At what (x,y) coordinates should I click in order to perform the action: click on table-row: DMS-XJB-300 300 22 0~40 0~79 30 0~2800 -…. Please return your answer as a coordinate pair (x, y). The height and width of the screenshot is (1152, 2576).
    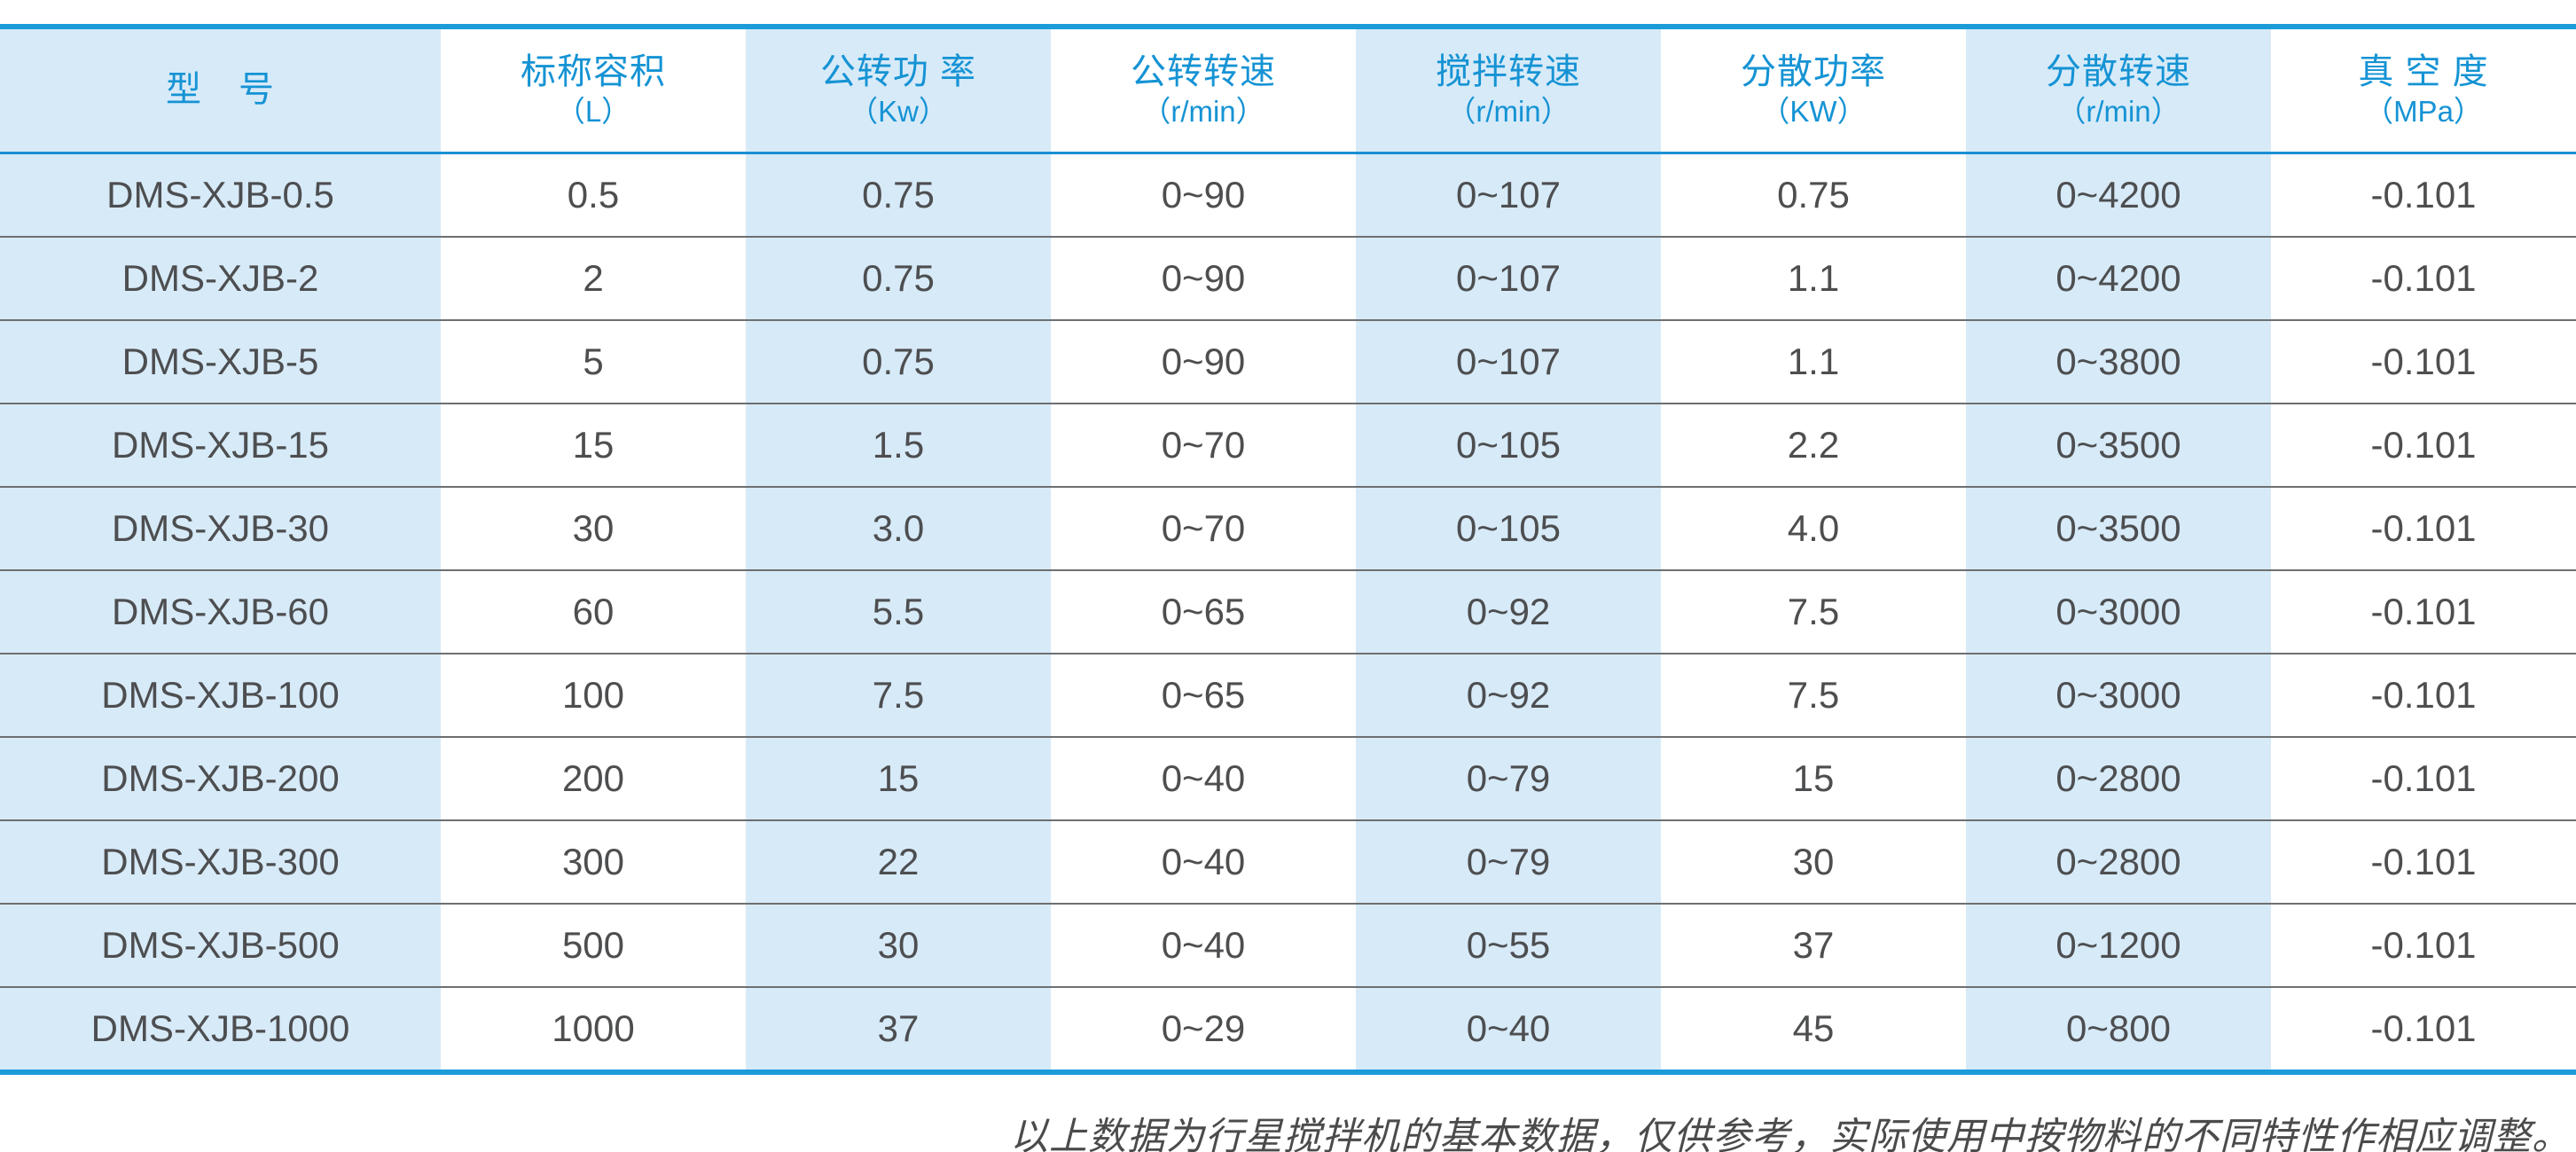
    Looking at the image, I should click on (1288, 861).